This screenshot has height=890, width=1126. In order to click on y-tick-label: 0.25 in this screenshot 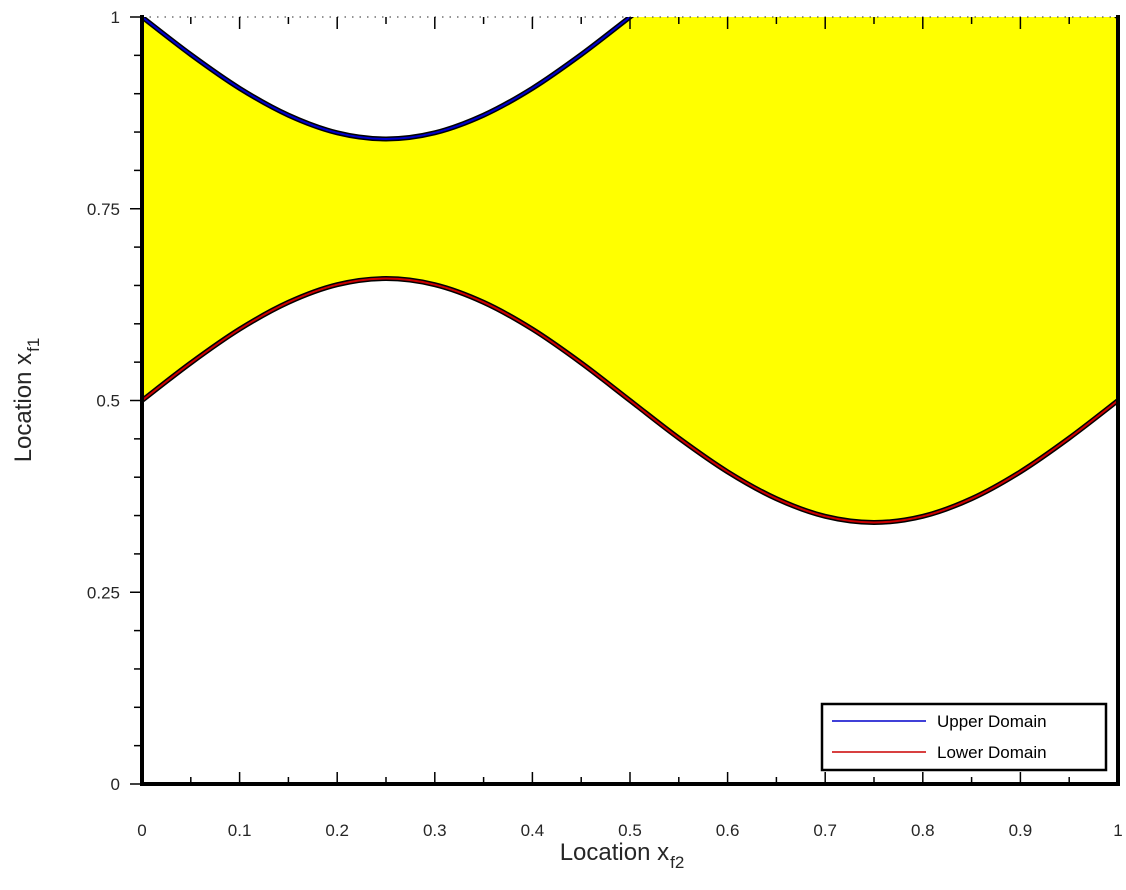, I will do `click(103, 592)`.